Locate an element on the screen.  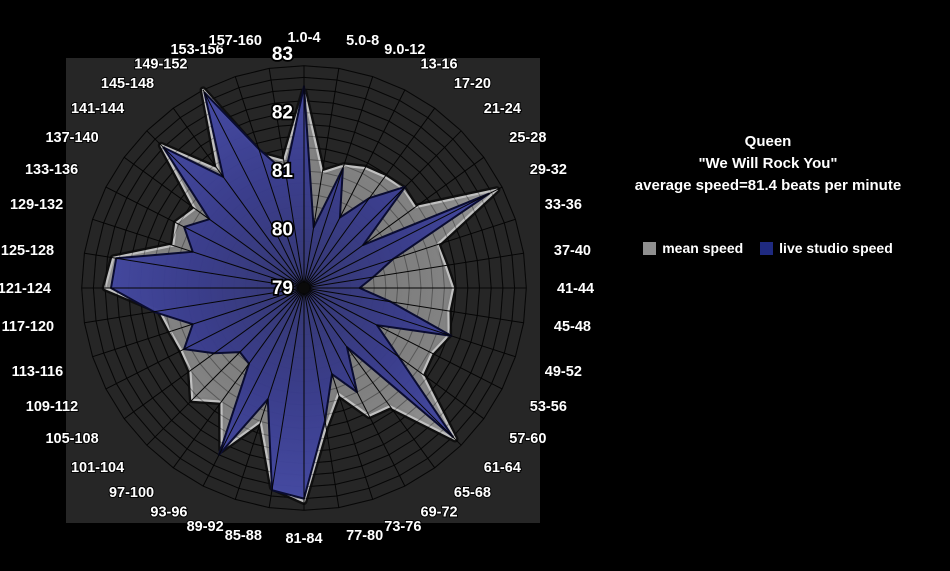
category-label: 117-120 is located at coordinates (28, 327).